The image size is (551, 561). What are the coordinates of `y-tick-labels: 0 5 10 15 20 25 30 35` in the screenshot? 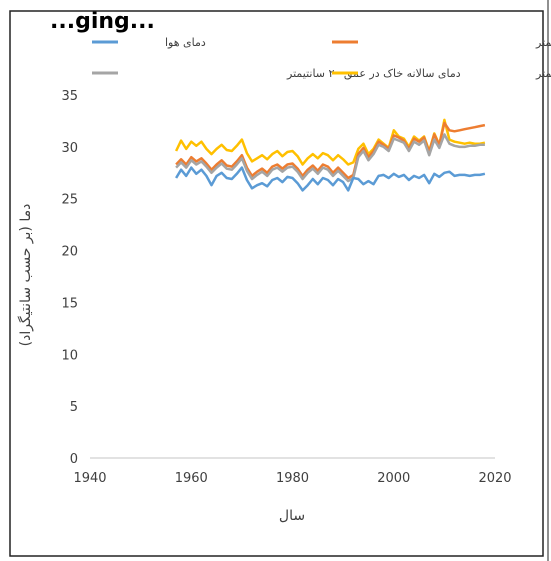 It's located at (69, 278).